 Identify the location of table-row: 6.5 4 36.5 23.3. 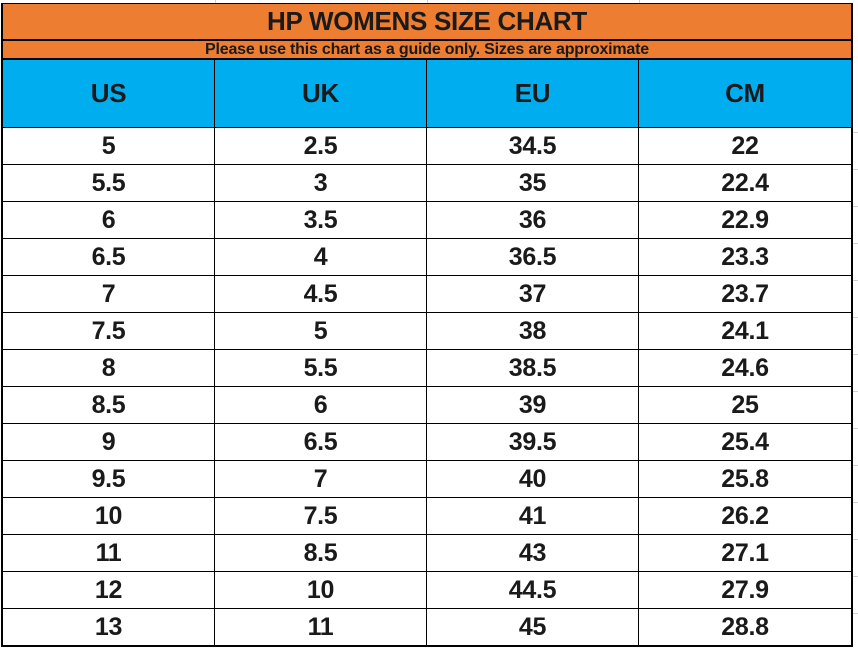
(427, 257).